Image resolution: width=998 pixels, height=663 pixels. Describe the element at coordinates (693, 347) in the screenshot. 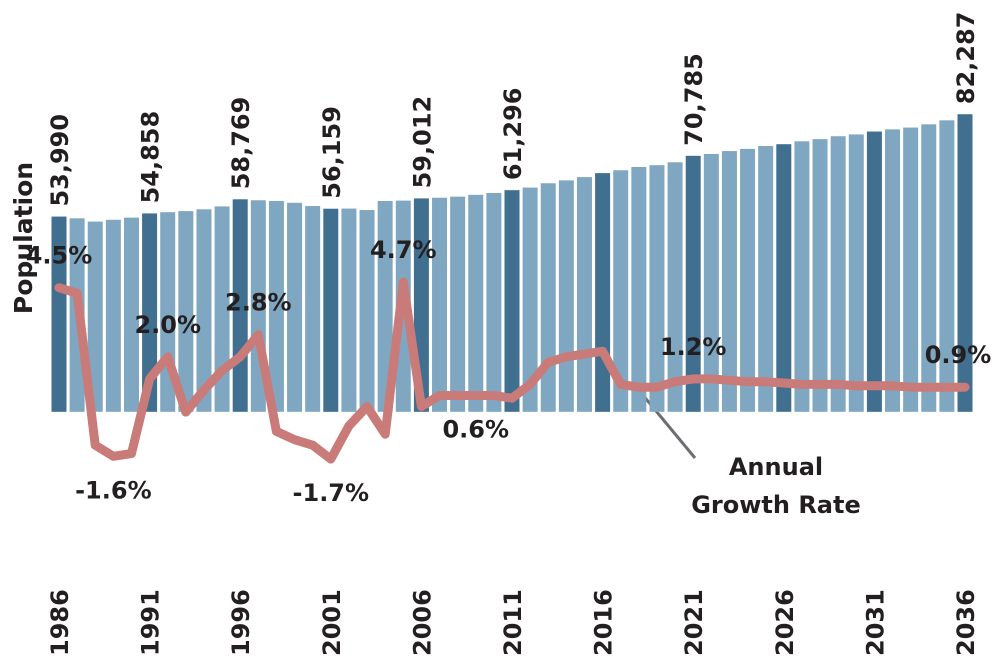

I see `growth-value-label: 1.2%` at that location.